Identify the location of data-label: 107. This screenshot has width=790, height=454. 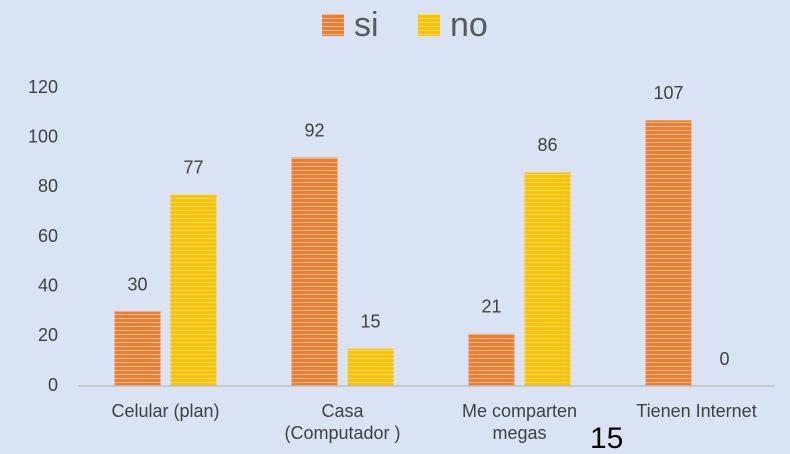
(668, 93).